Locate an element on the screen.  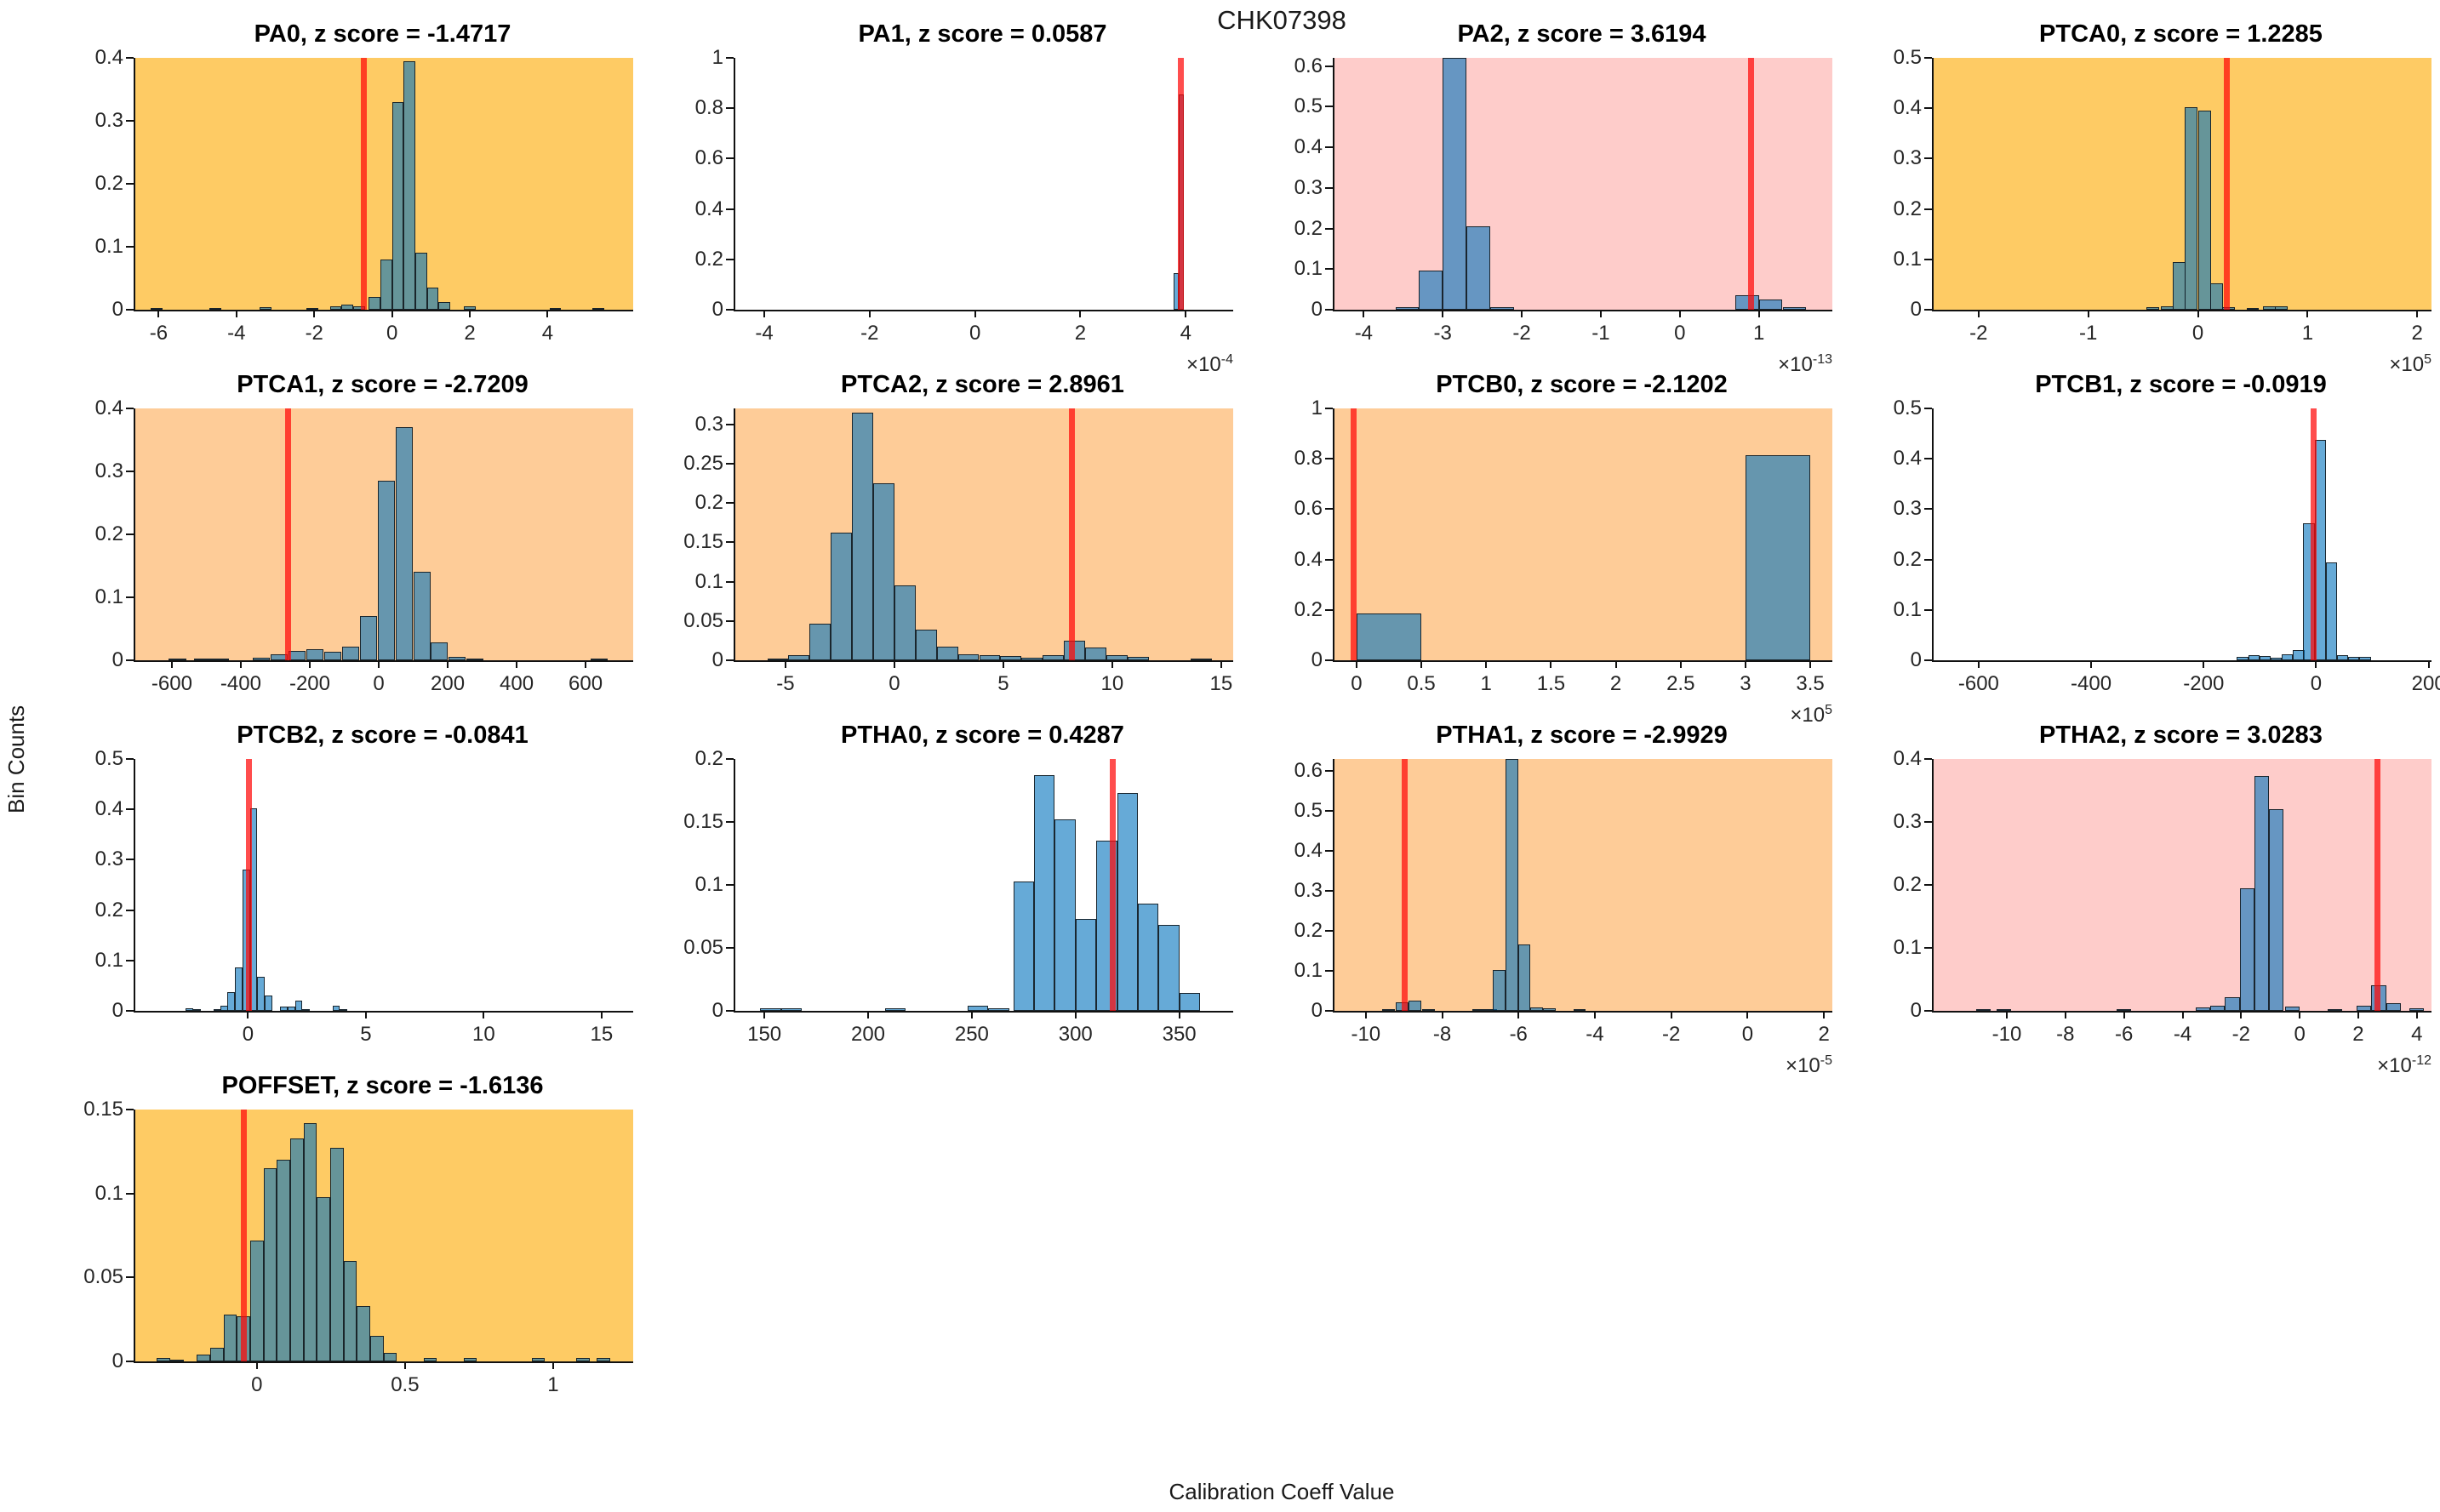
x-tick-label: 2 is located at coordinates (2358, 1034).